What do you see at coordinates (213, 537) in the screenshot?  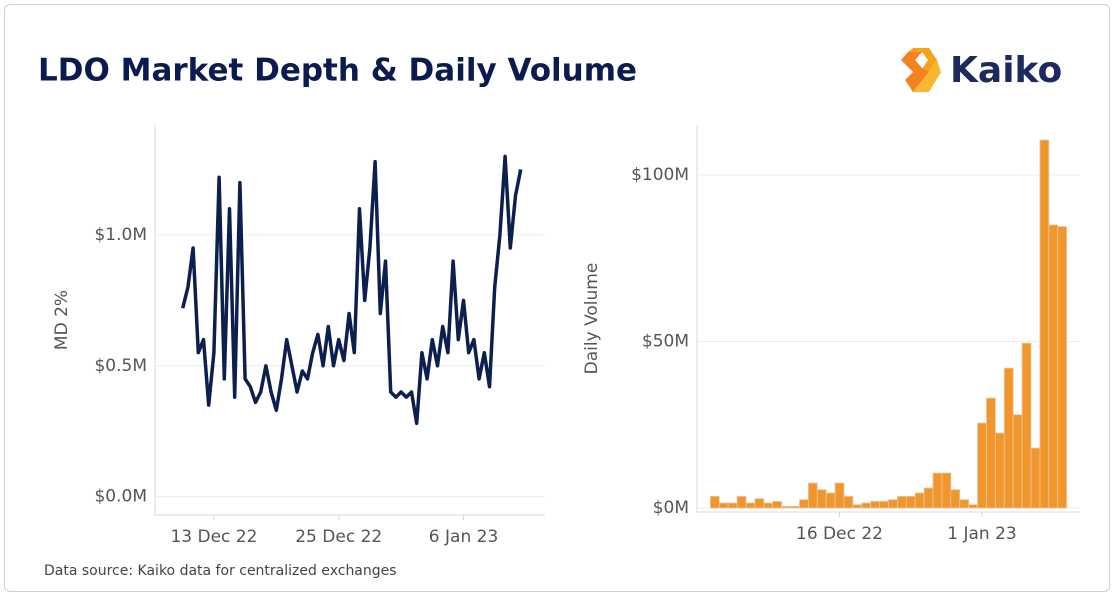 I see `x-tick-label: 13 Dec 22` at bounding box center [213, 537].